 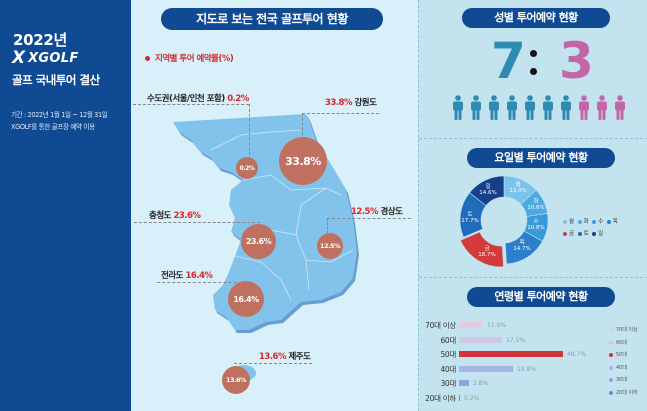 I want to click on svg-text: 14.6%, so click(x=487, y=193).